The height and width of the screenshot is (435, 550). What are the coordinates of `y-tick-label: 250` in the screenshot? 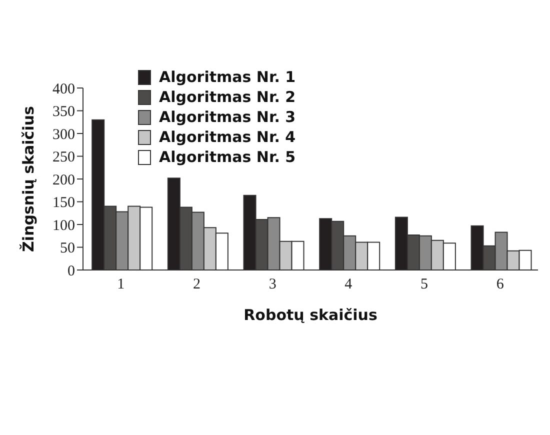 It's located at (63, 158).